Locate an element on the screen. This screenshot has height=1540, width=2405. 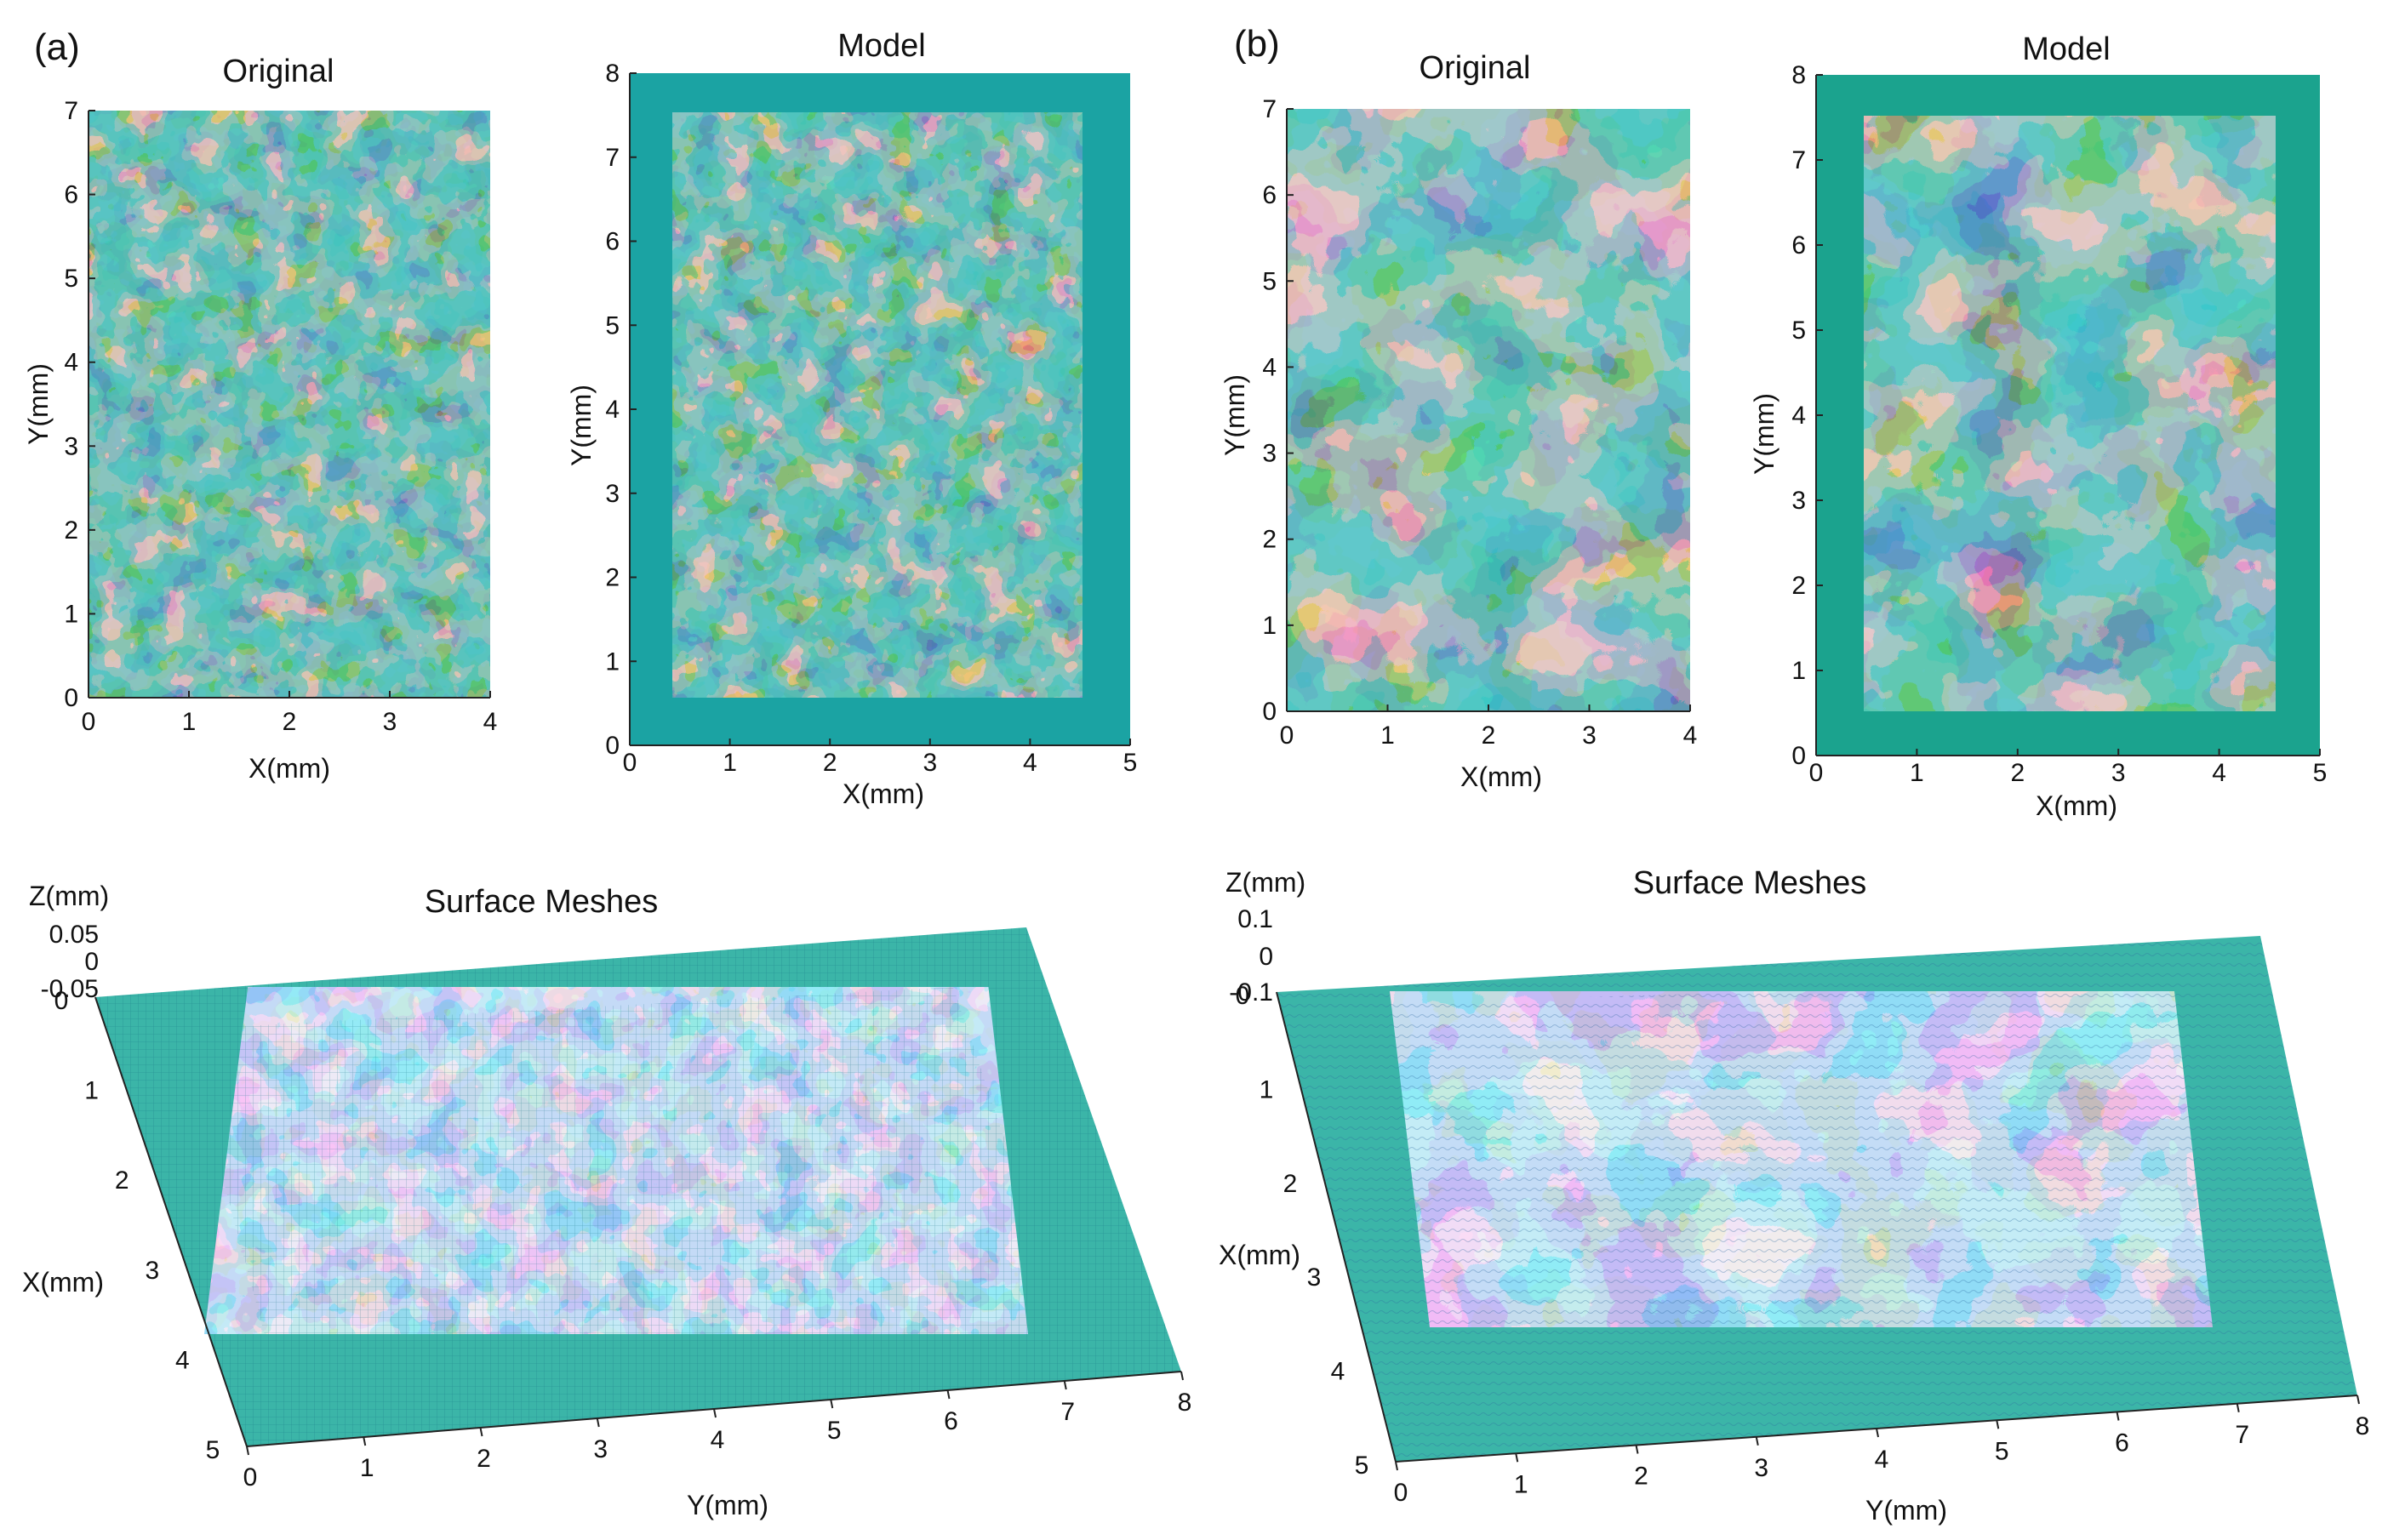
title-b-mesh: Surface Meshes is located at coordinates (1750, 883).